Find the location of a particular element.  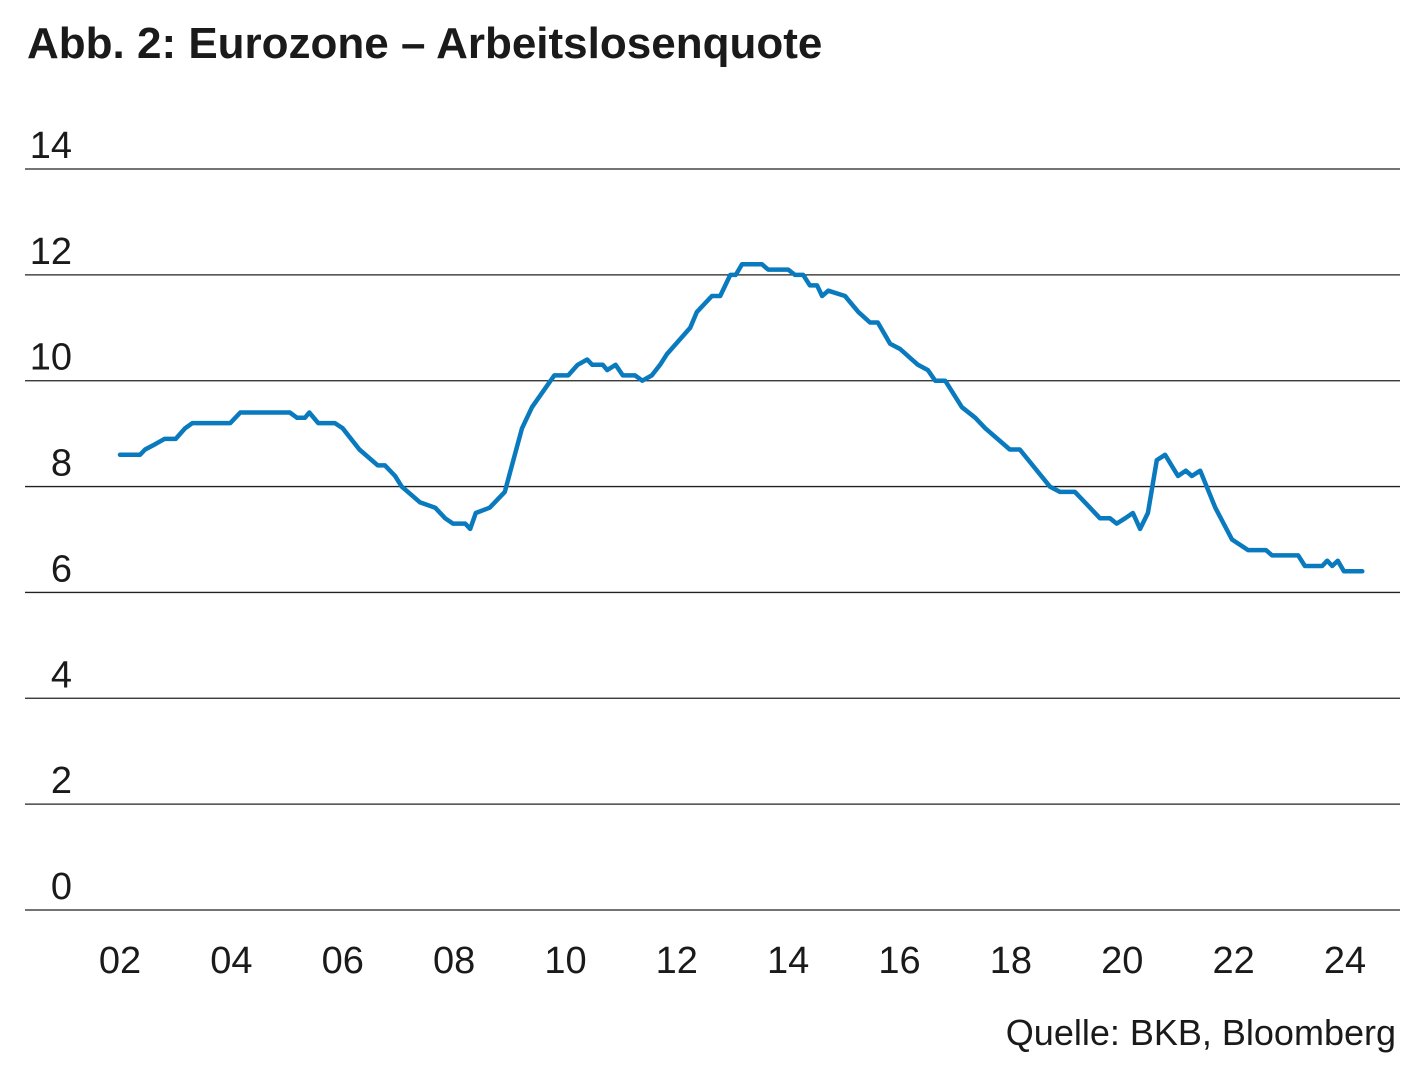

source: Quelle: BKB, Bloomberg is located at coordinates (1201, 1032).